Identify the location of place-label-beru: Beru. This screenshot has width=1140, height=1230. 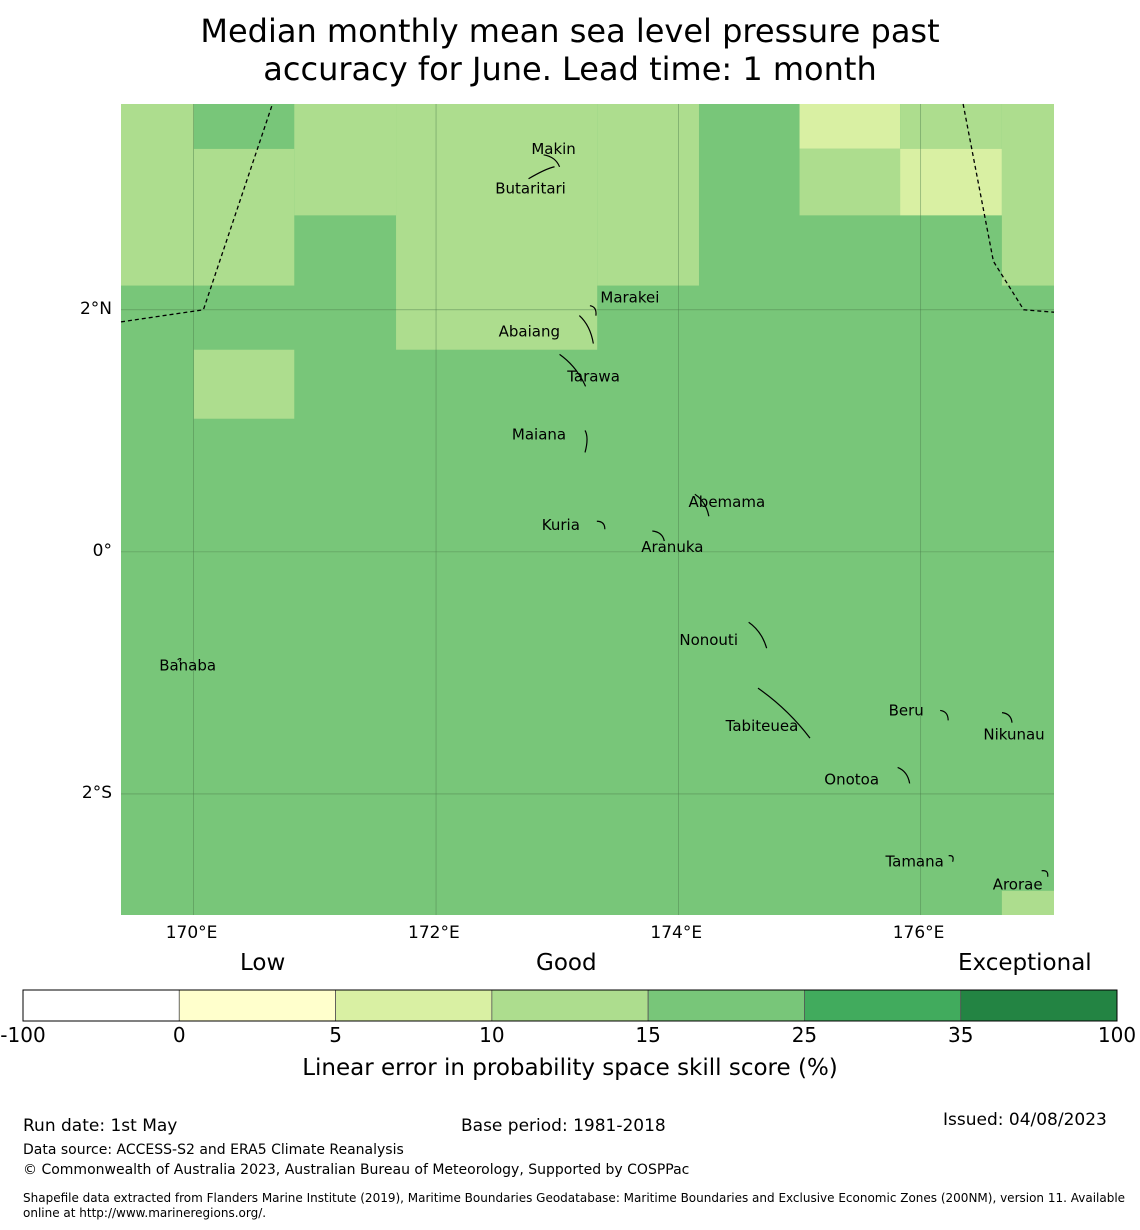
(906, 710).